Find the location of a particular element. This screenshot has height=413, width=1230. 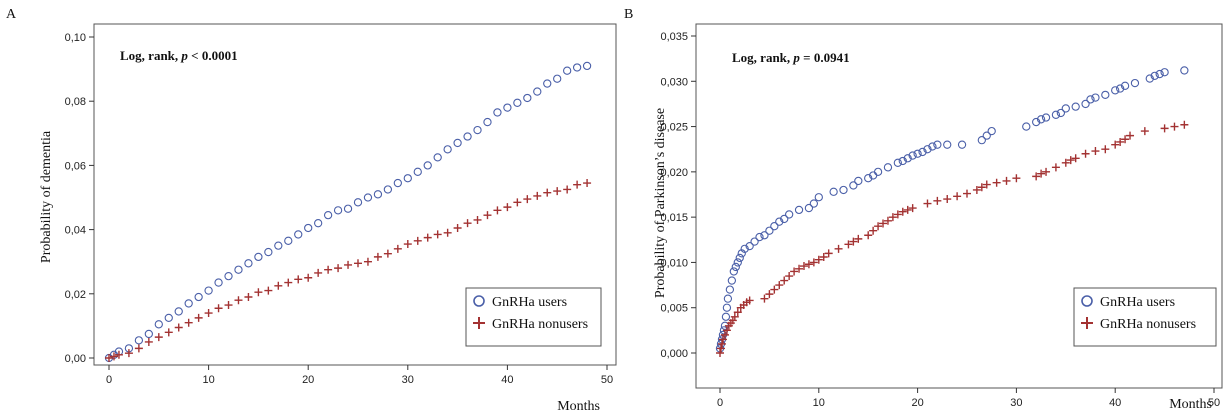

y-tick-label: 0,010 is located at coordinates (674, 263).